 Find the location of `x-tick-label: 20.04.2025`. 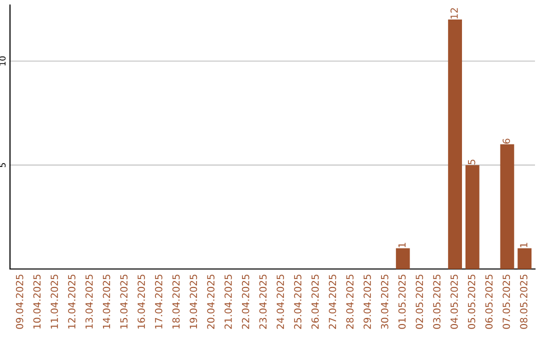

x-tick-label: 20.04.2025 is located at coordinates (210, 301).